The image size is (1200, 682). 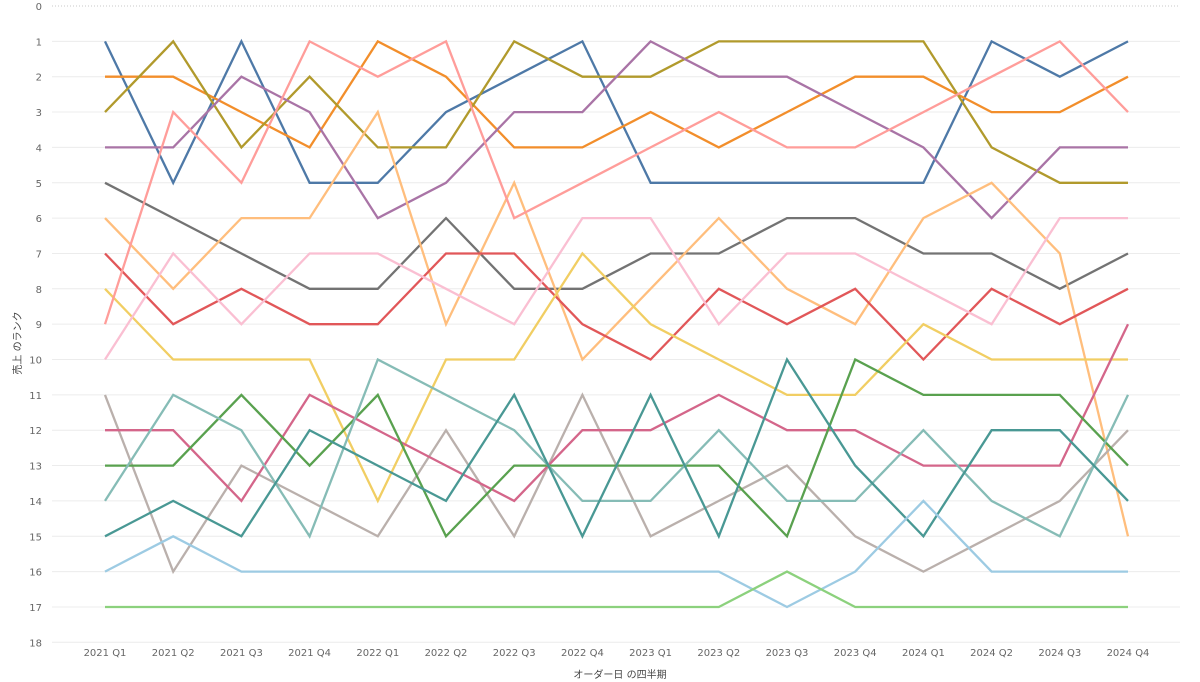 What do you see at coordinates (39, 78) in the screenshot?
I see `y-tick-label: 2` at bounding box center [39, 78].